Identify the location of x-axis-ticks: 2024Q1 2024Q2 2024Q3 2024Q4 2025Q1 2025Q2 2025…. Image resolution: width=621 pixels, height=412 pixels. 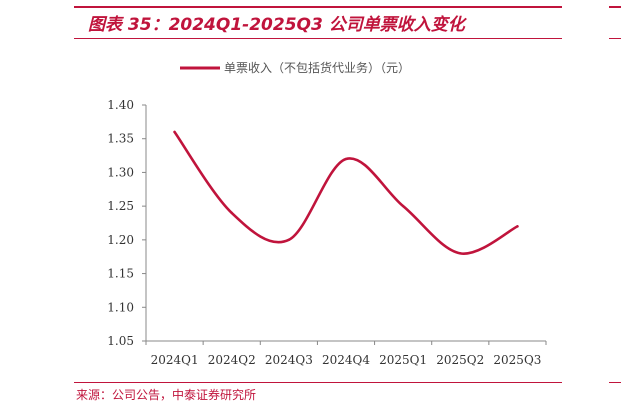
(346, 354).